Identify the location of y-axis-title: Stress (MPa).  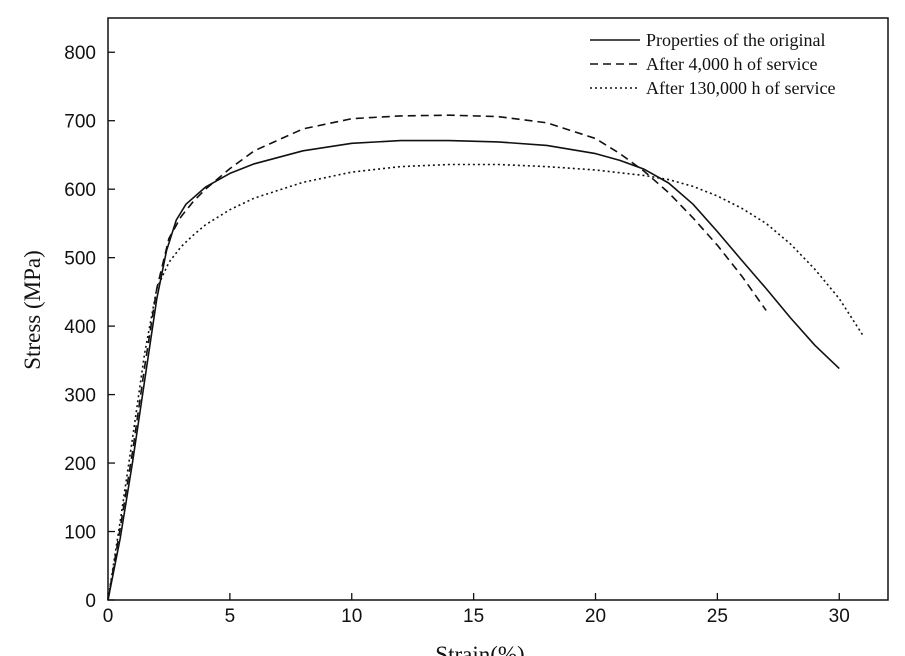
(32, 309).